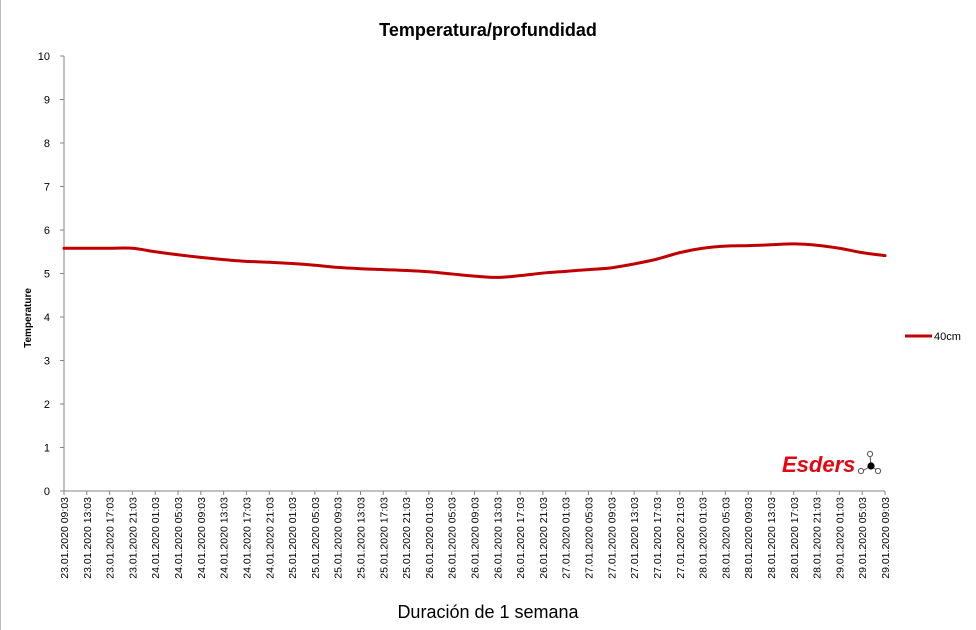  I want to click on x-tick-label: 24.01.2020 13:03, so click(225, 538).